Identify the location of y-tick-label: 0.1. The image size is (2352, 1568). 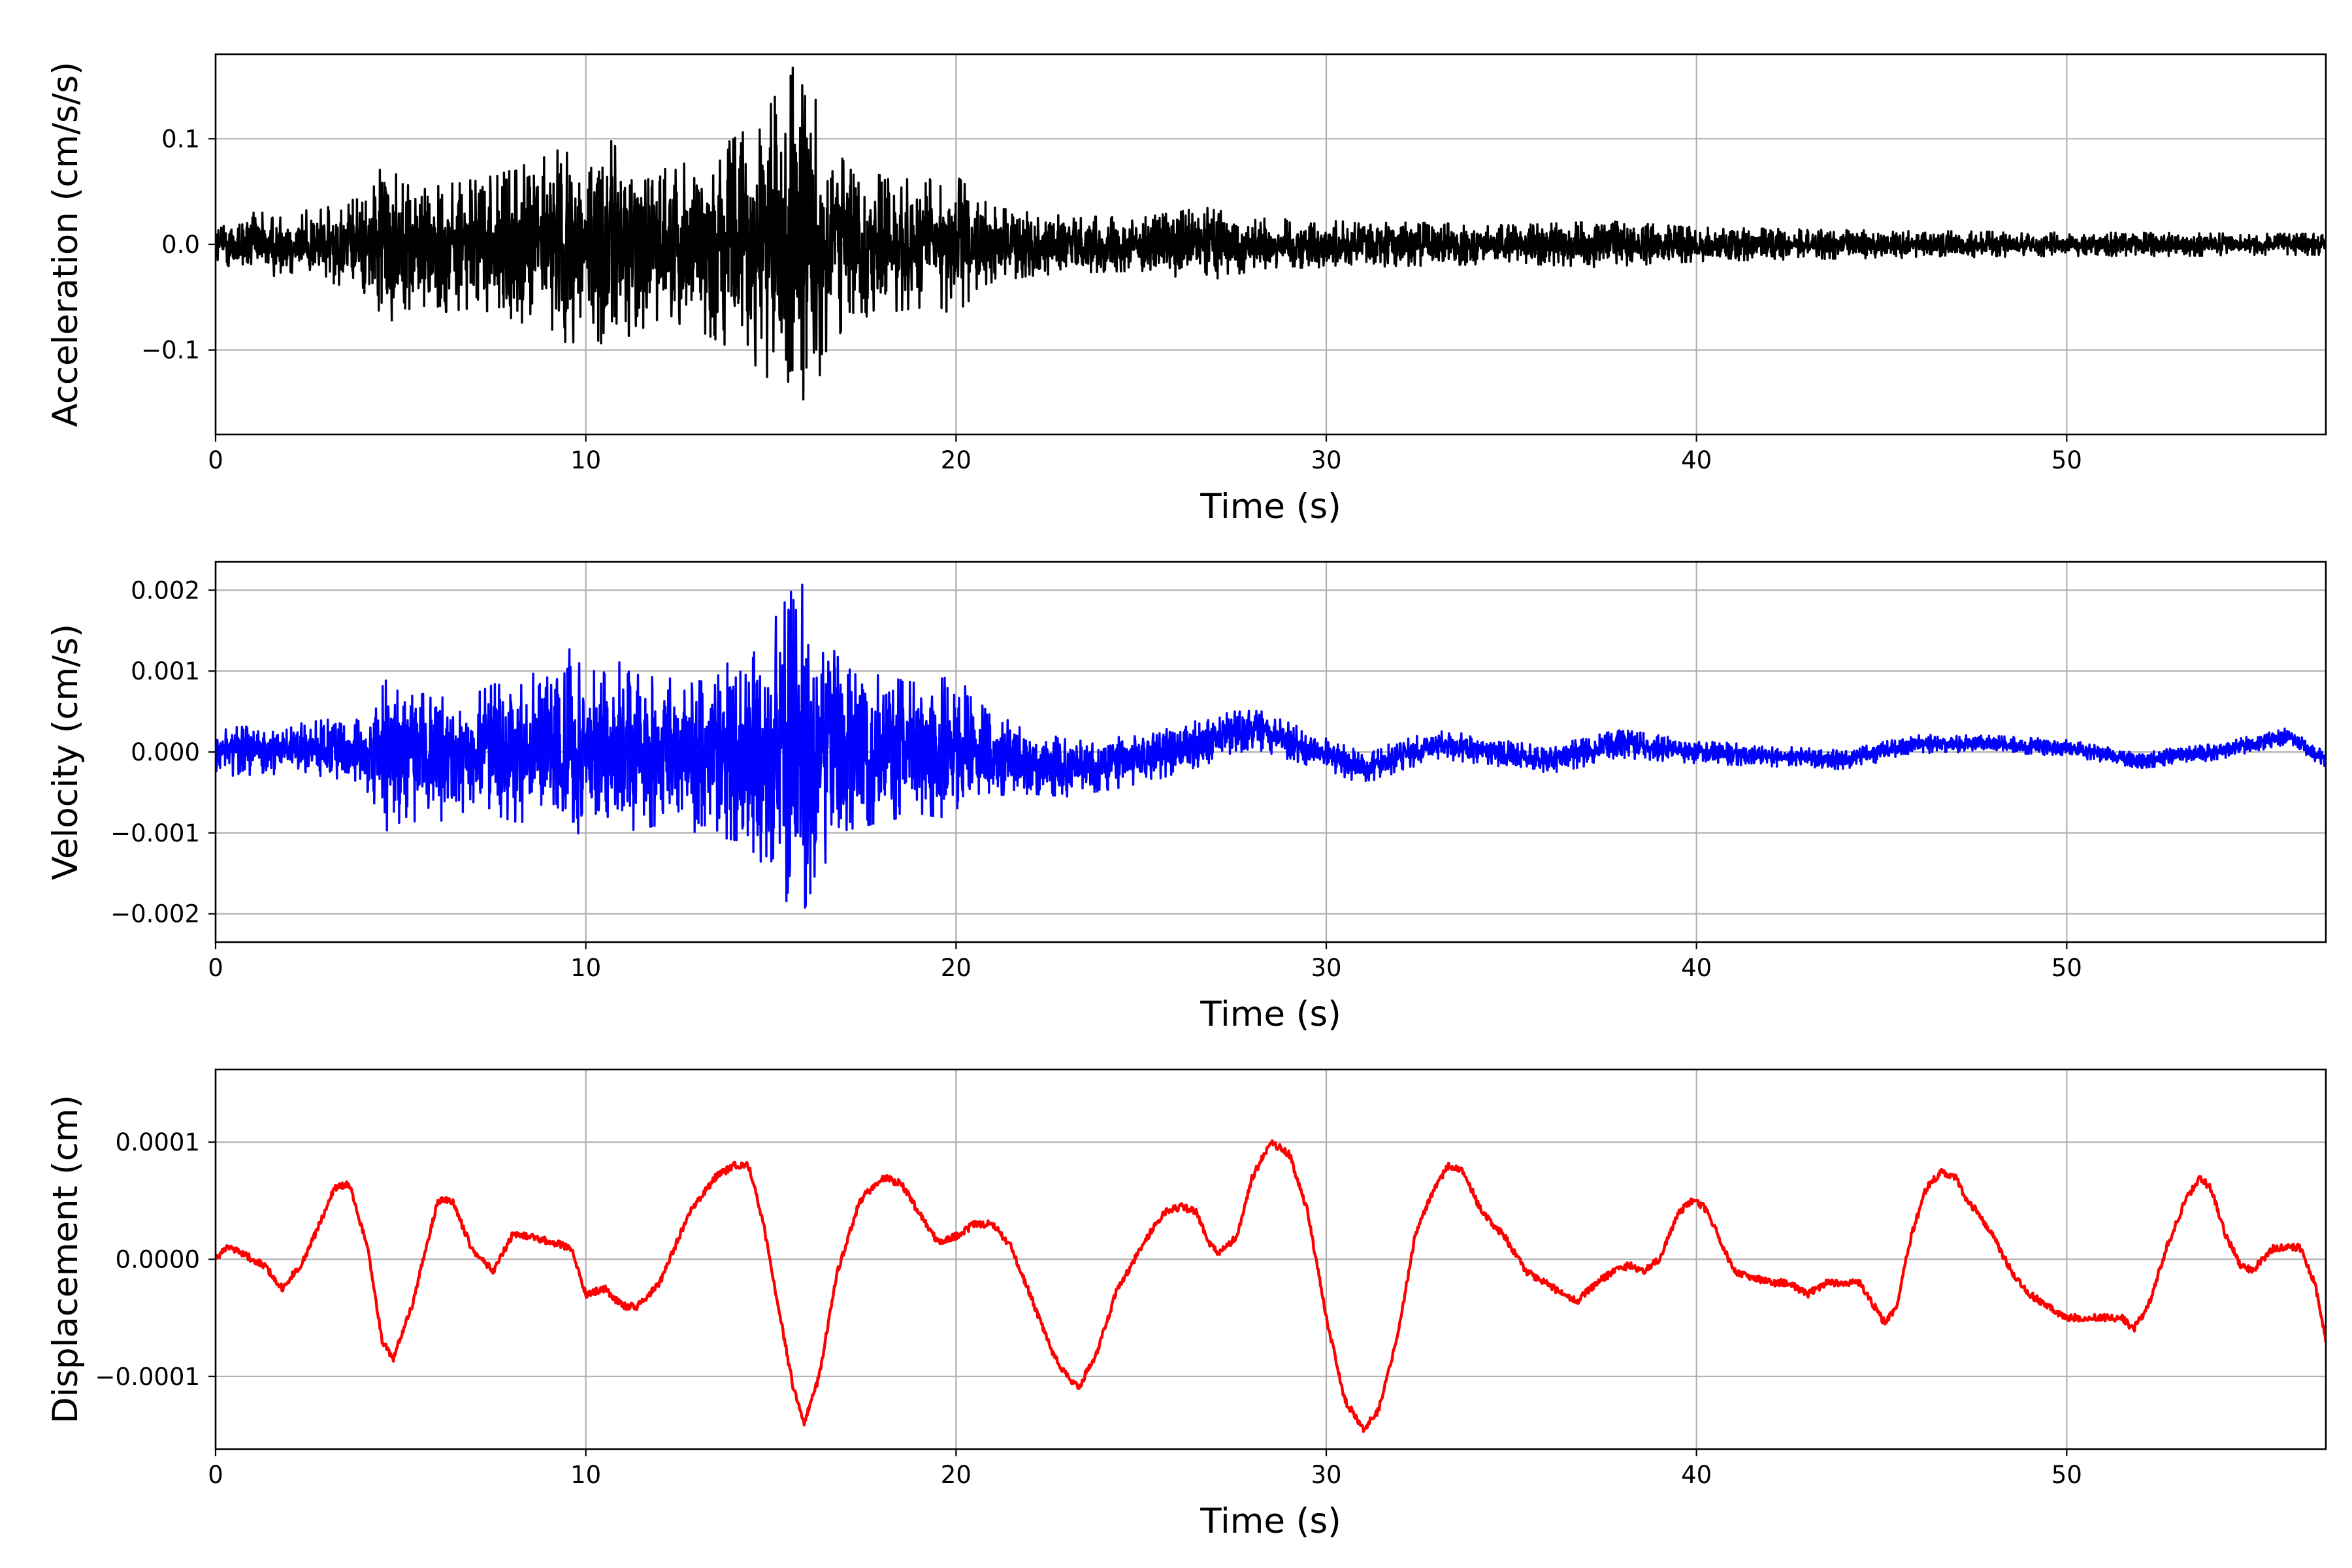
(180, 139).